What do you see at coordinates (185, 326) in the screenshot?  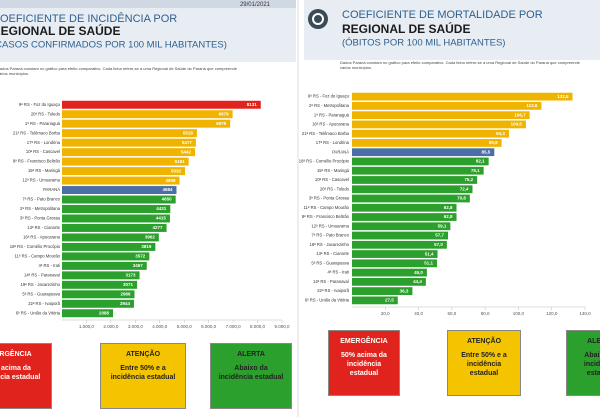 I see `x-tick-label: 5.000,0` at bounding box center [185, 326].